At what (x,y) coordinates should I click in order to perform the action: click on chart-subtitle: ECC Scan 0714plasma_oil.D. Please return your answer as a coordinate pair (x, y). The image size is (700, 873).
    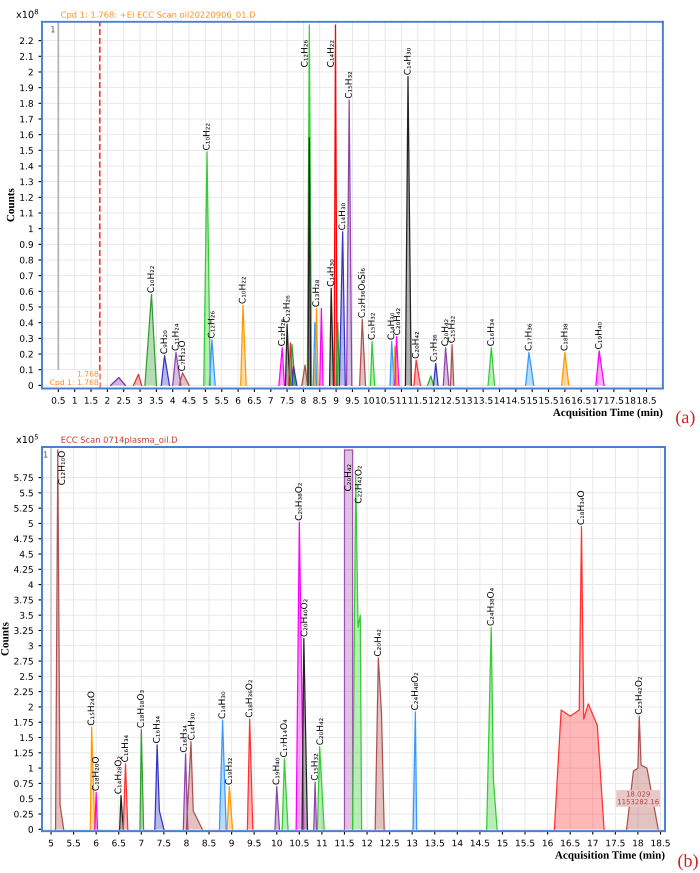
    Looking at the image, I should click on (120, 440).